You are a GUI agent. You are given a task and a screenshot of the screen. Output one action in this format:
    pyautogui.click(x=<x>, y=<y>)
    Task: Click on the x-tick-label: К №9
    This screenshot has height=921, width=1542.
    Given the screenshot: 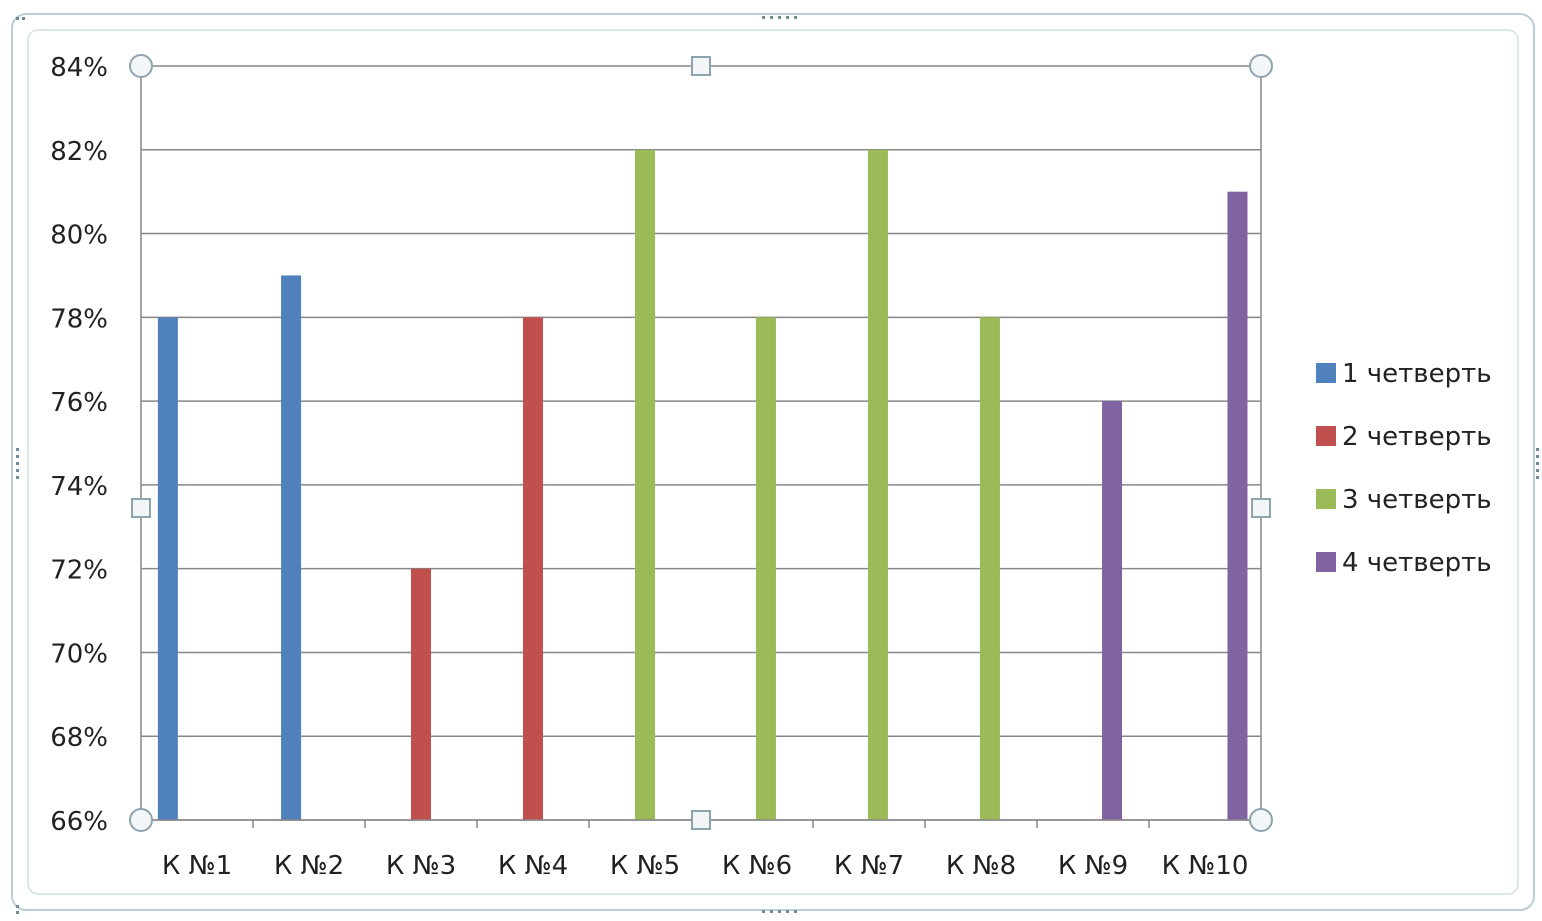 What is the action you would take?
    pyautogui.click(x=1093, y=866)
    